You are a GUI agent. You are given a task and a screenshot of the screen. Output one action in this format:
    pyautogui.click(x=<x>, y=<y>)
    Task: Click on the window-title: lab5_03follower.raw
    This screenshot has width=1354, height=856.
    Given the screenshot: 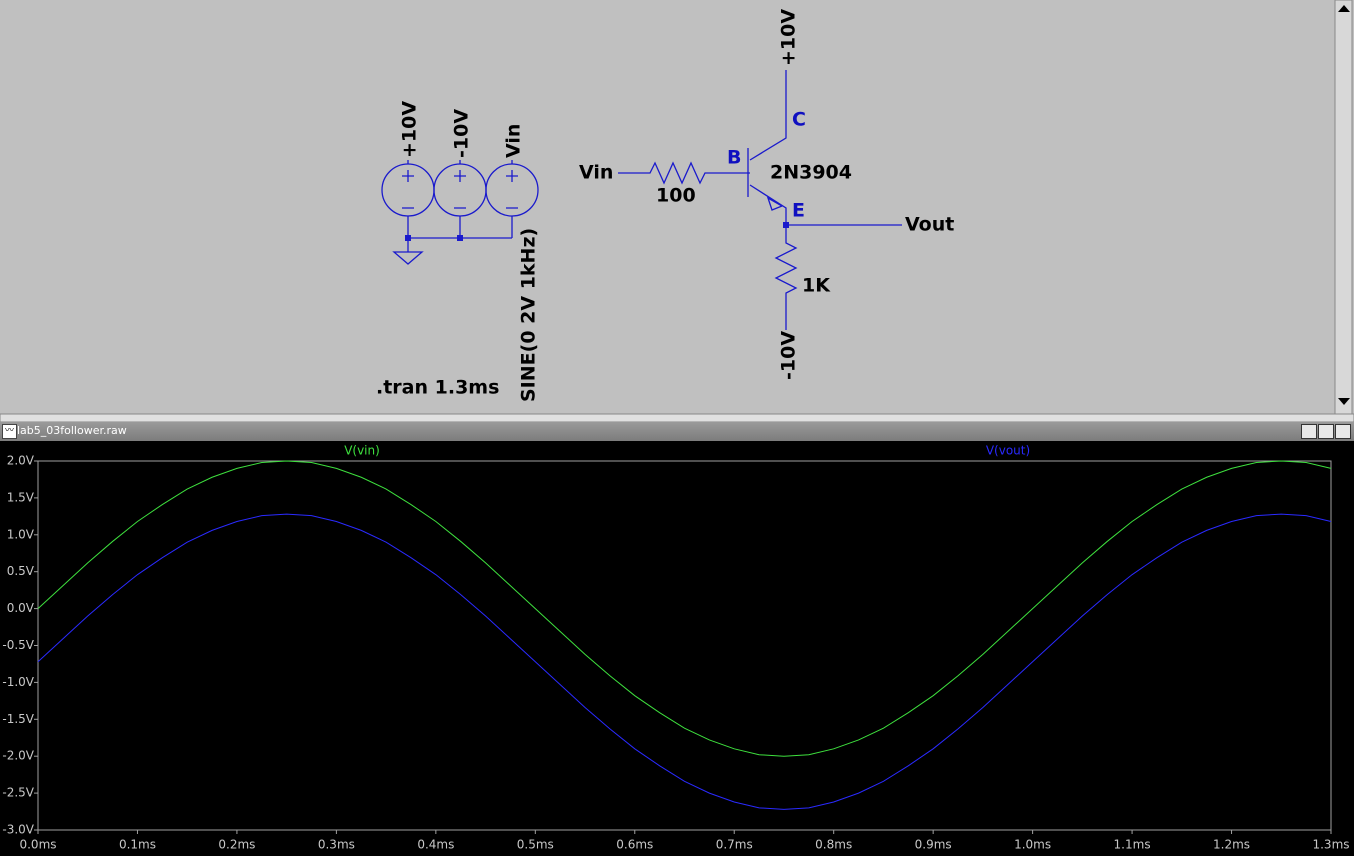 What is the action you would take?
    pyautogui.click(x=72, y=430)
    